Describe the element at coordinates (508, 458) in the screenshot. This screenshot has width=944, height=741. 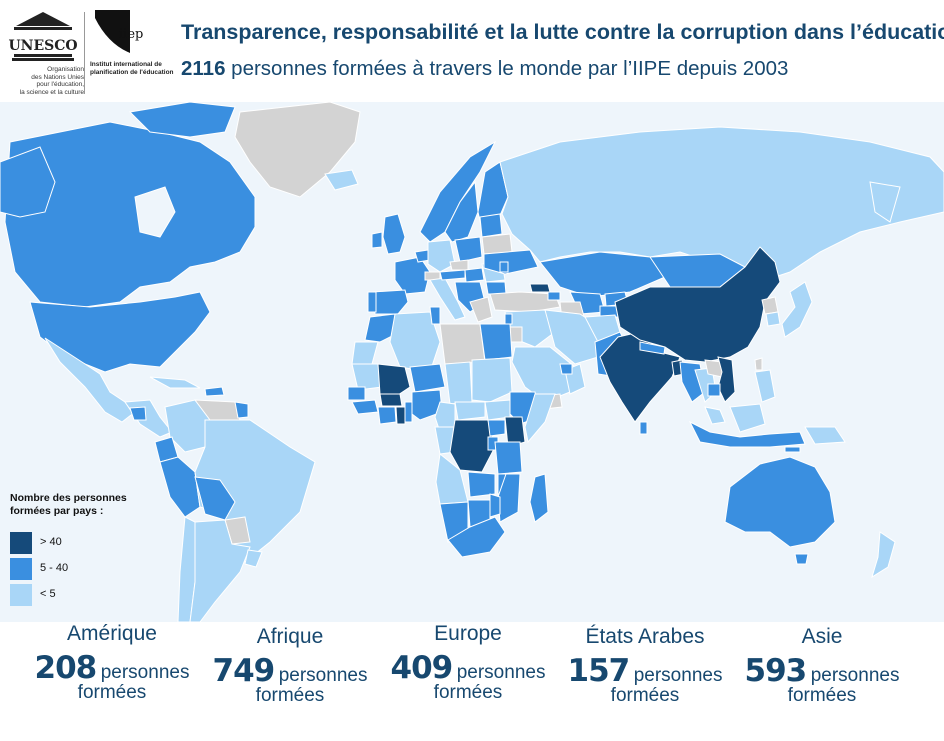
I see `country-tanzania` at that location.